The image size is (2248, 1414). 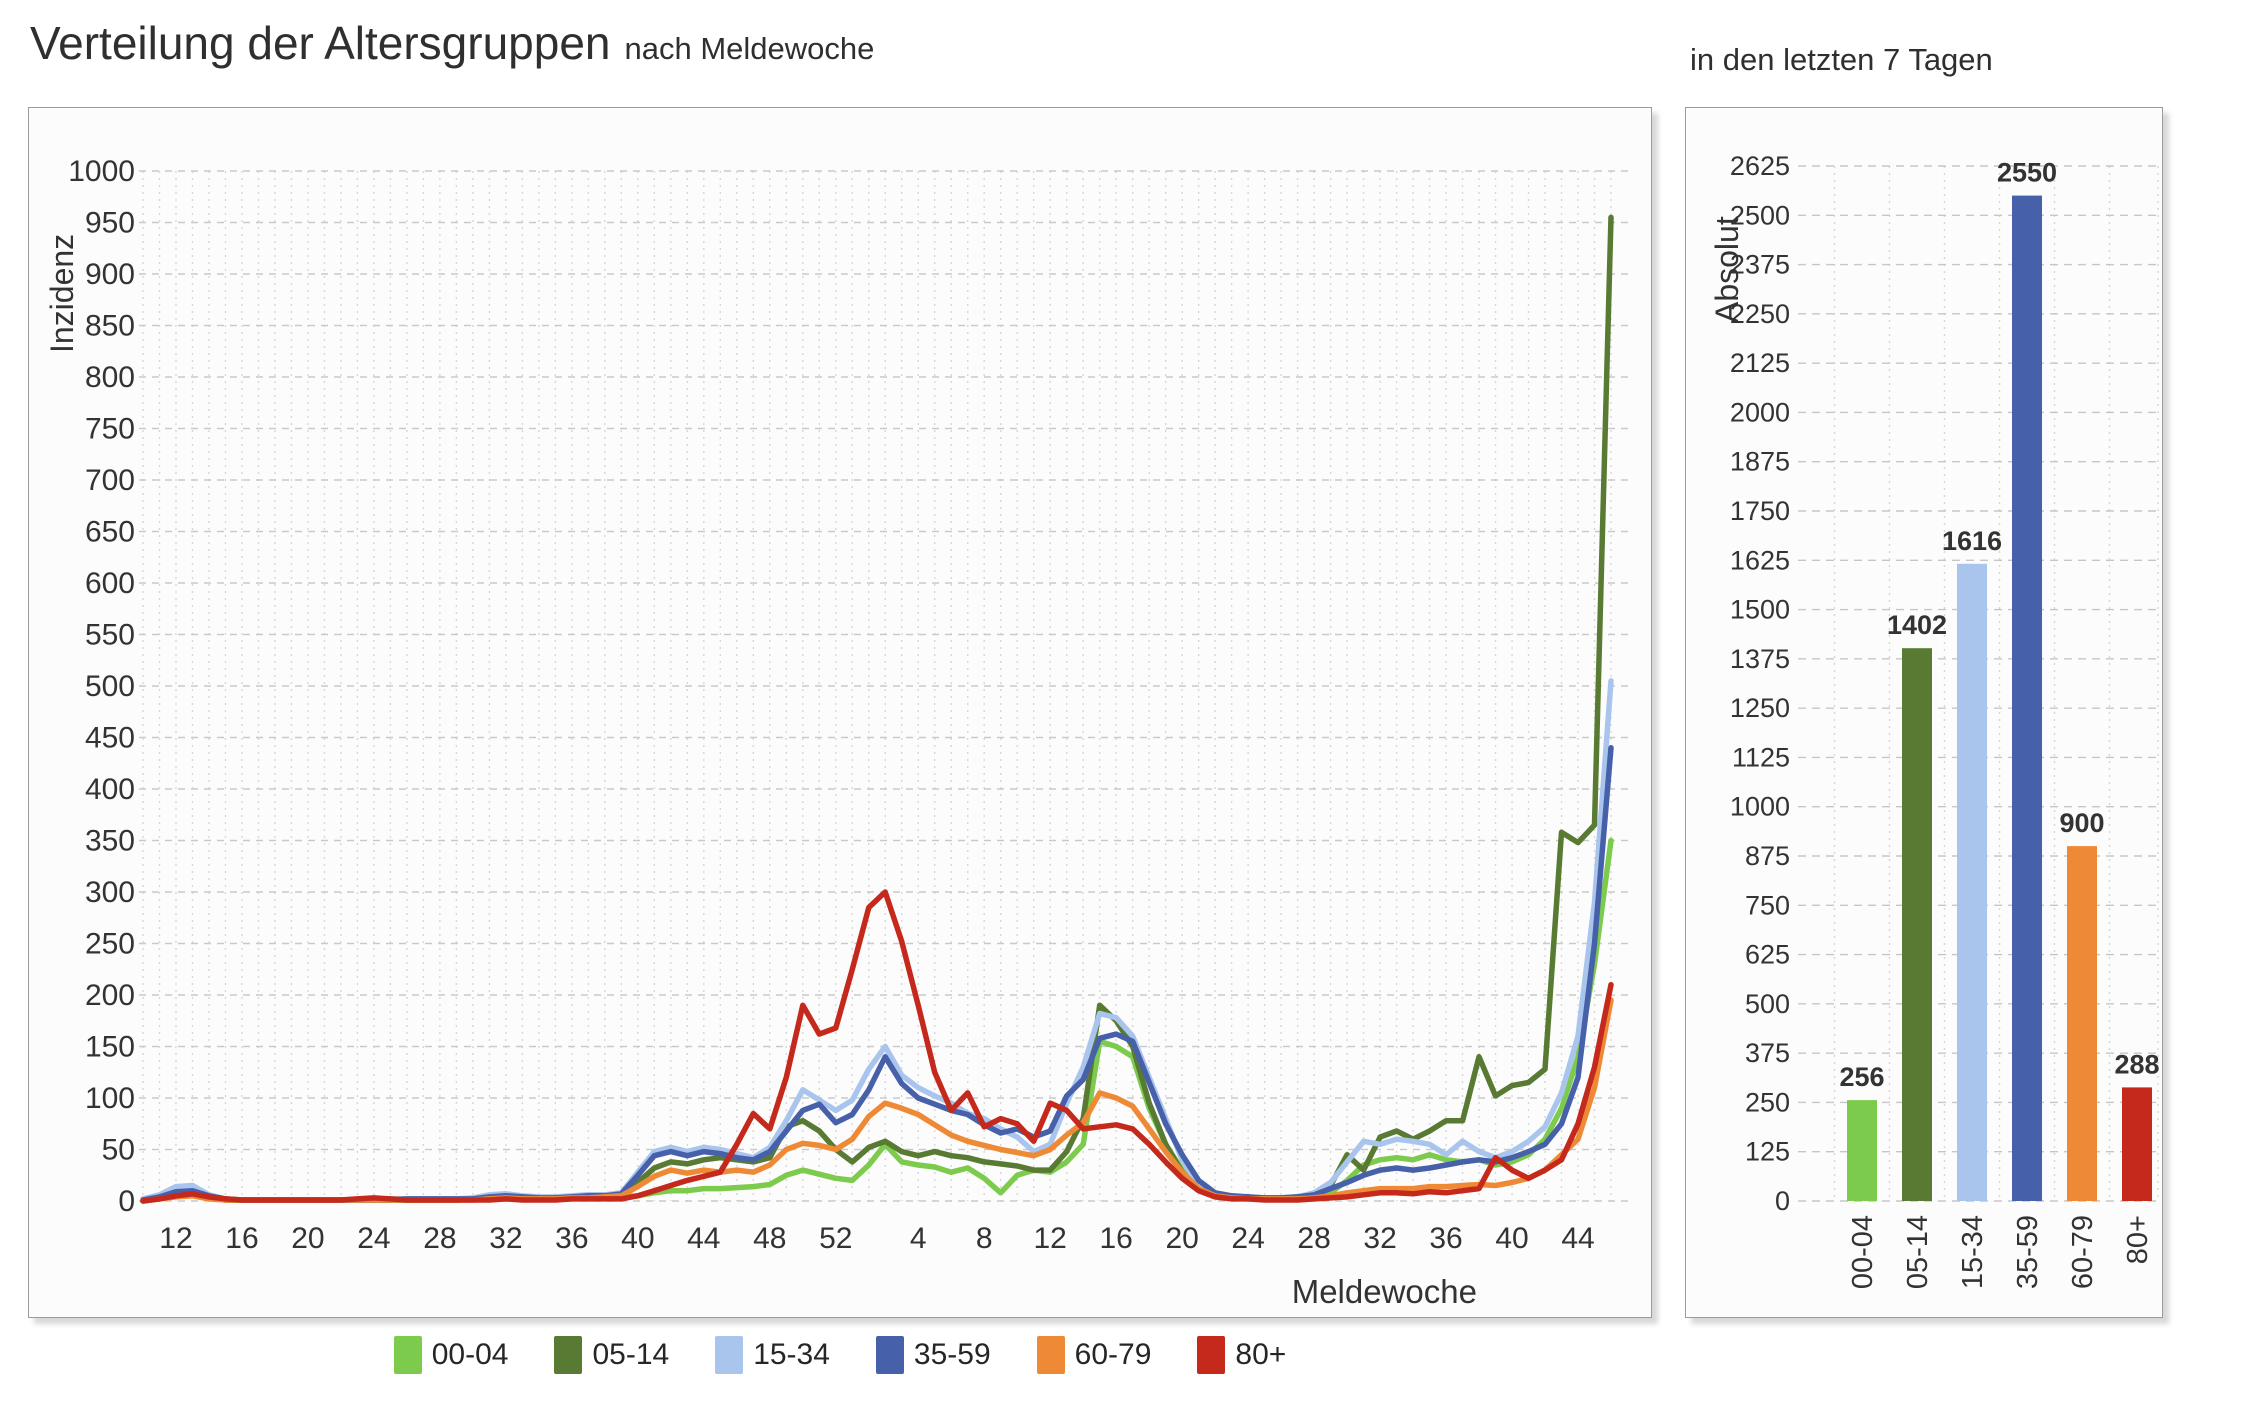 What do you see at coordinates (1760, 265) in the screenshot?
I see `y-axis-tick-label: 2375` at bounding box center [1760, 265].